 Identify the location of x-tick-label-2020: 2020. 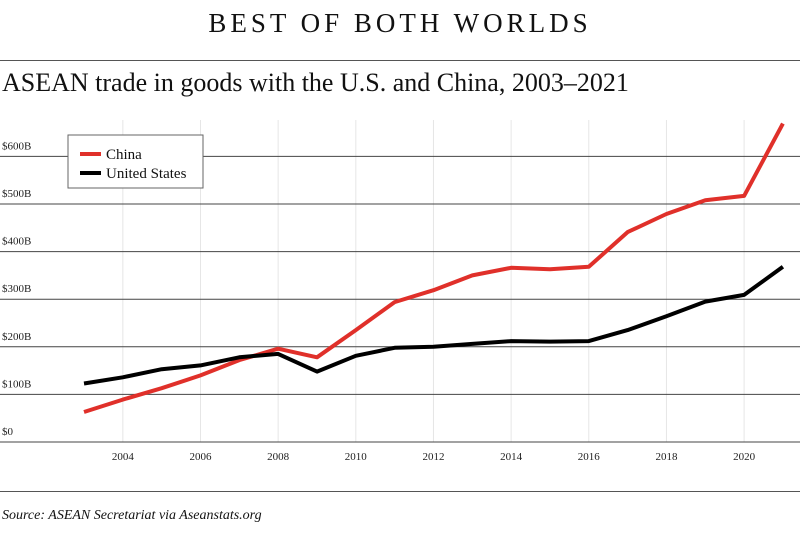
(744, 457).